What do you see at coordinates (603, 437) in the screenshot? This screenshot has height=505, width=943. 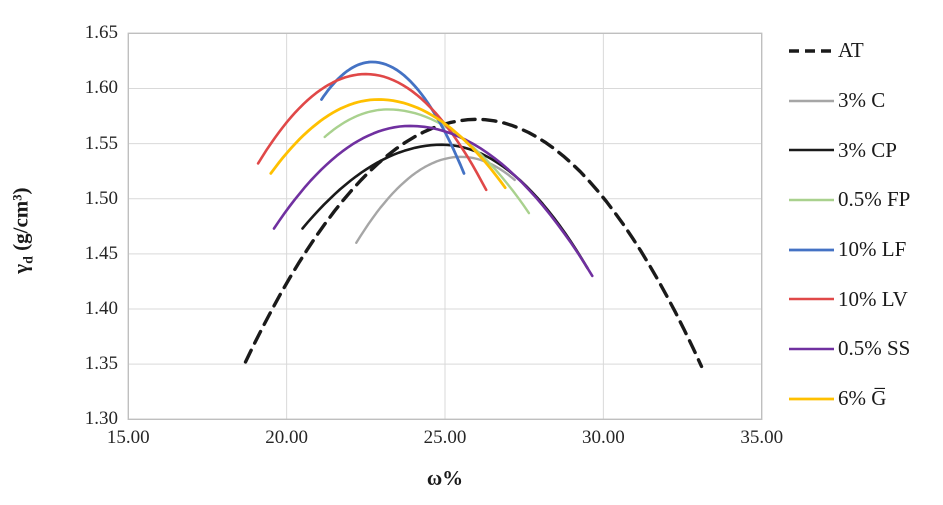 I see `x-tick-label: 30.00` at bounding box center [603, 437].